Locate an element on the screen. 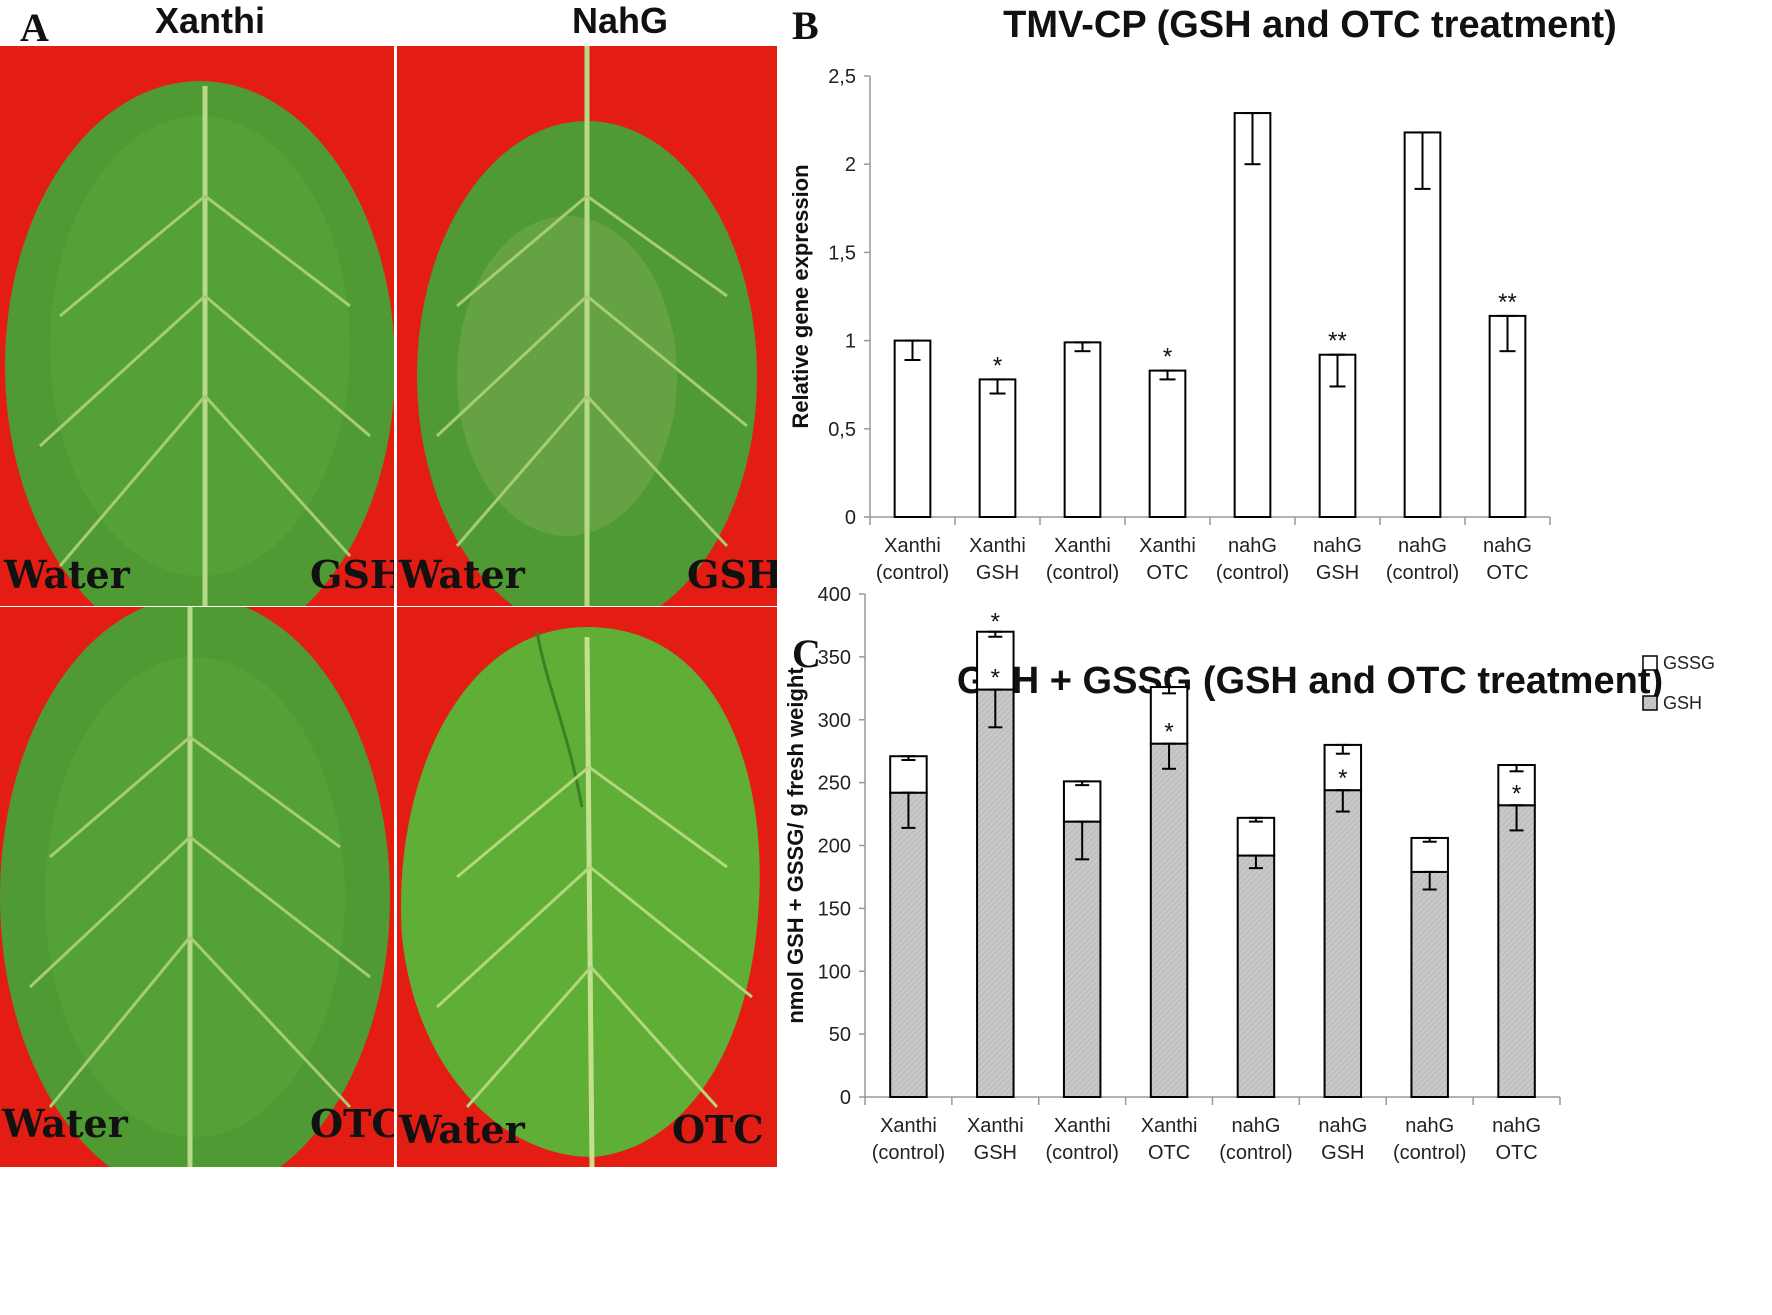 The height and width of the screenshot is (1315, 1772). y-tick-label: 250 is located at coordinates (834, 784).